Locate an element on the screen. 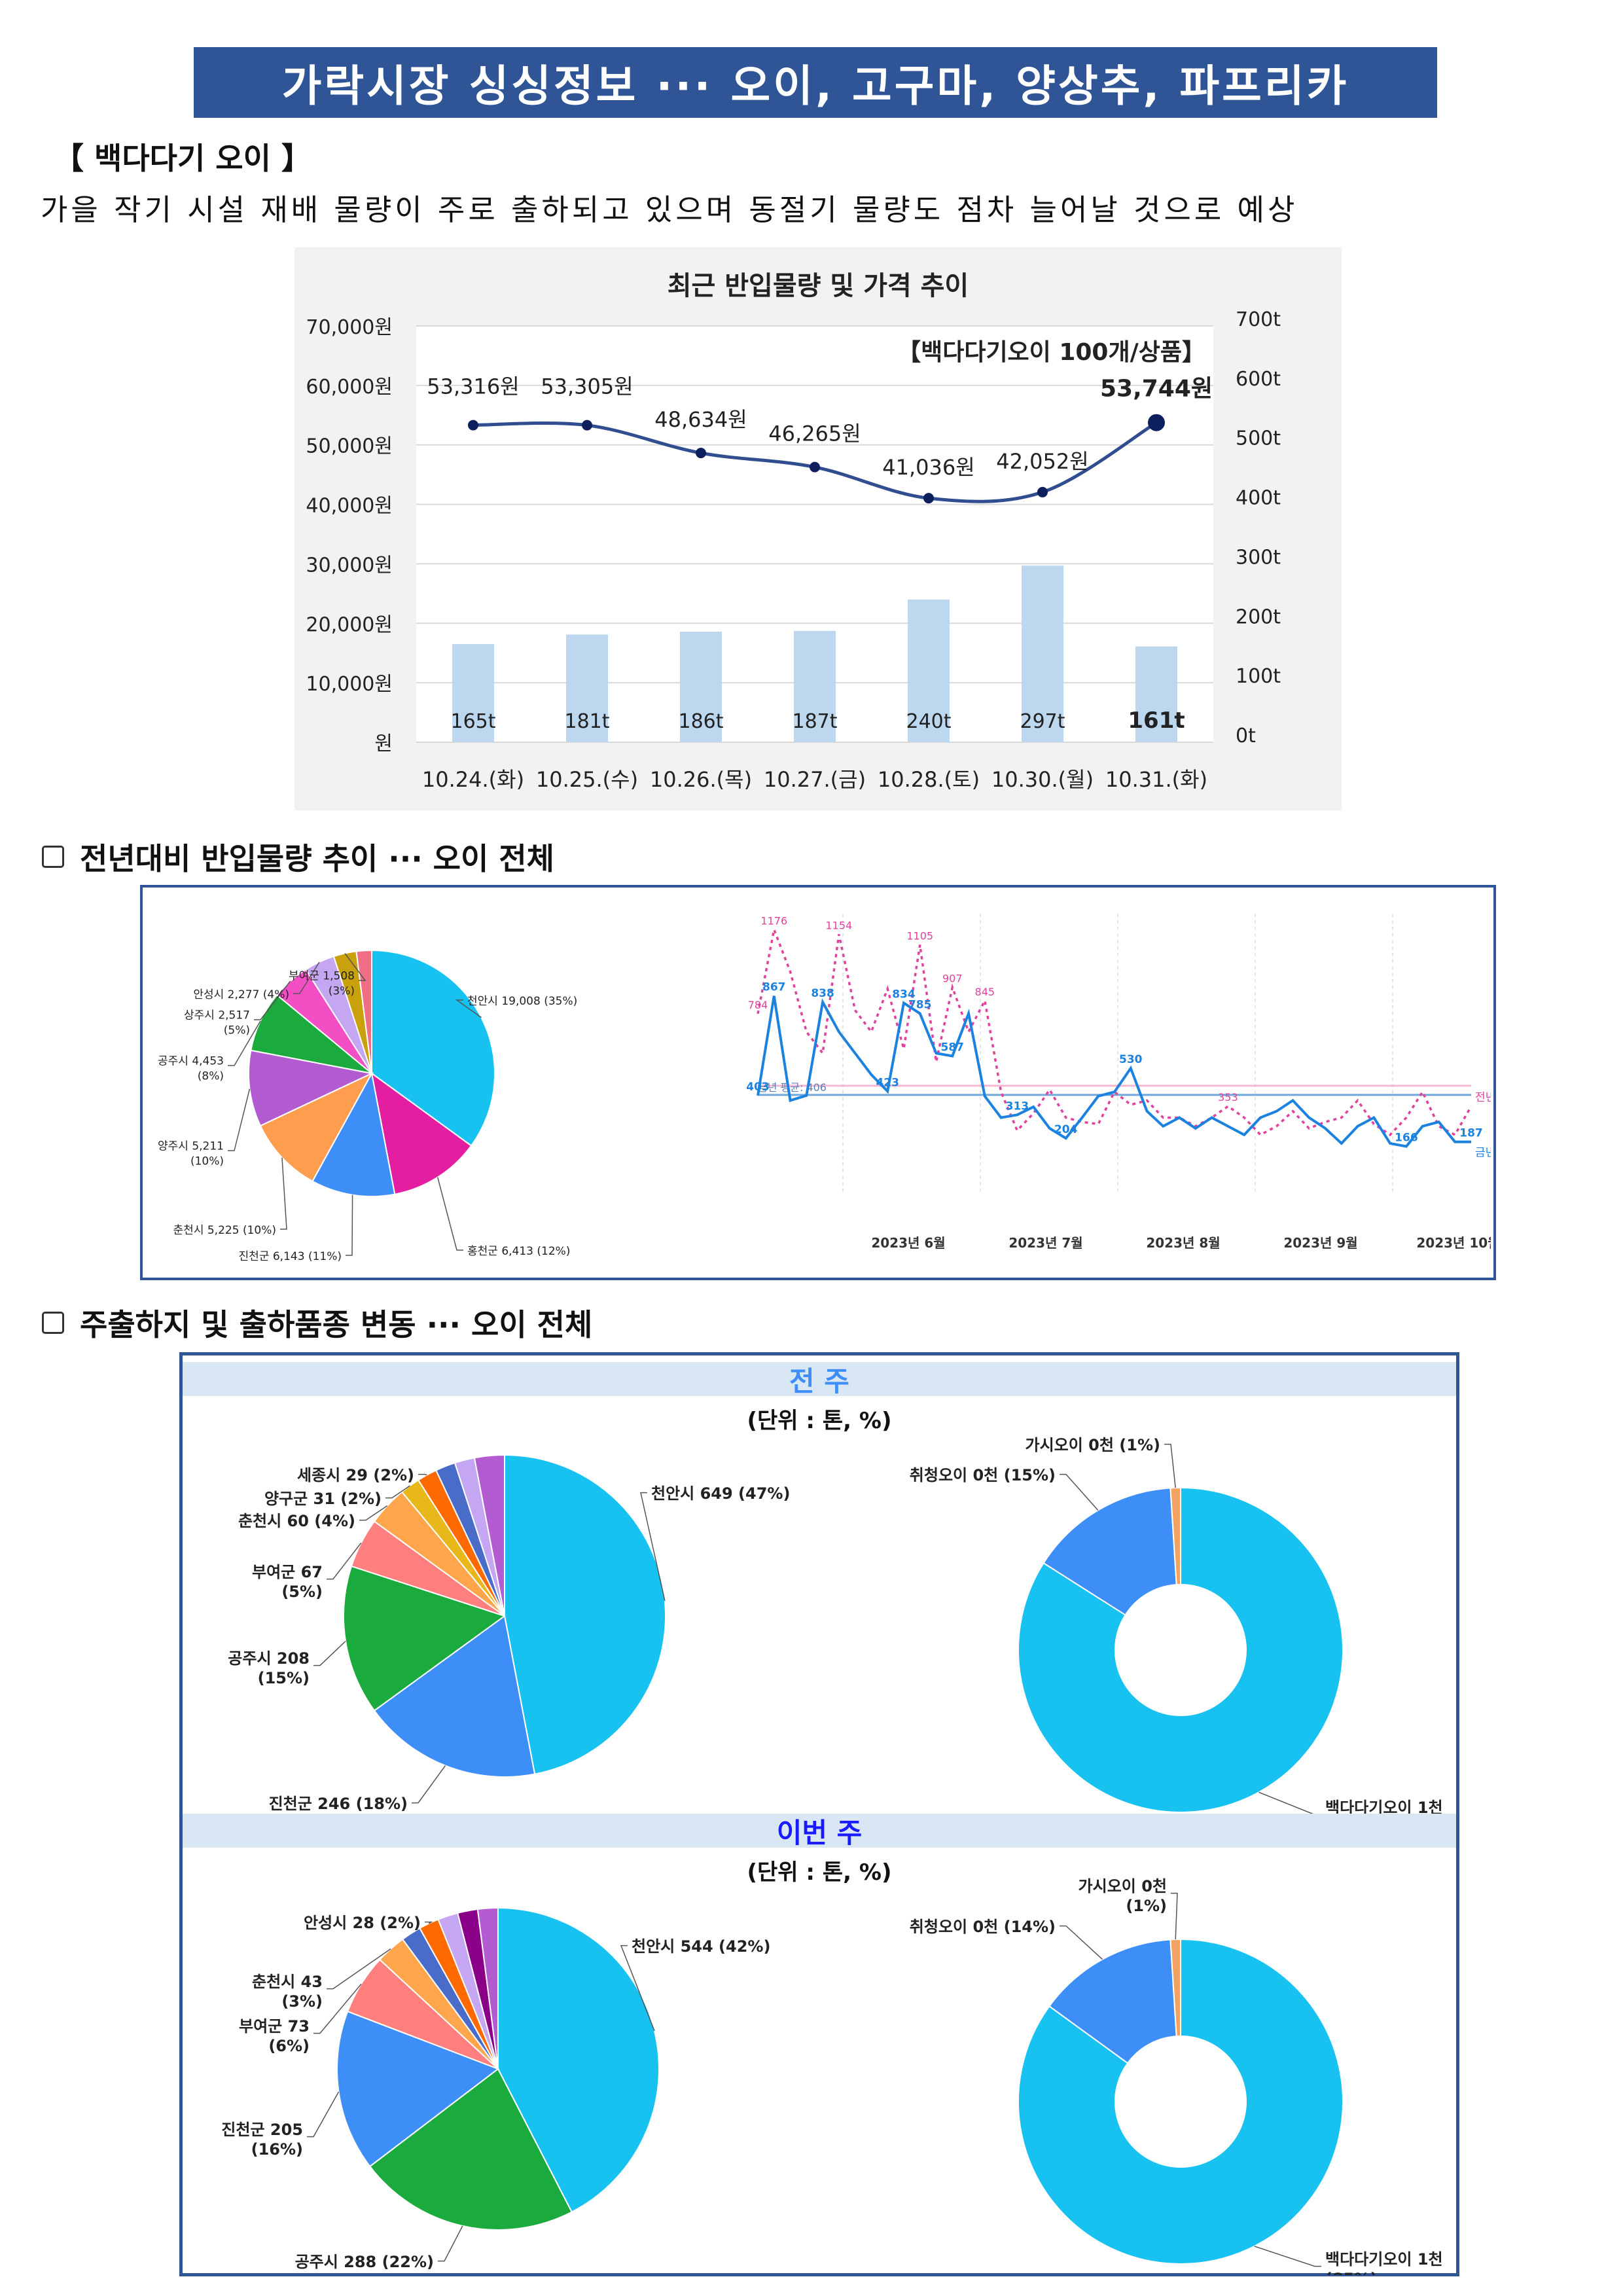 This screenshot has width=1623, height=2296. pie-label: 공주시 288 (22%) is located at coordinates (364, 2262).